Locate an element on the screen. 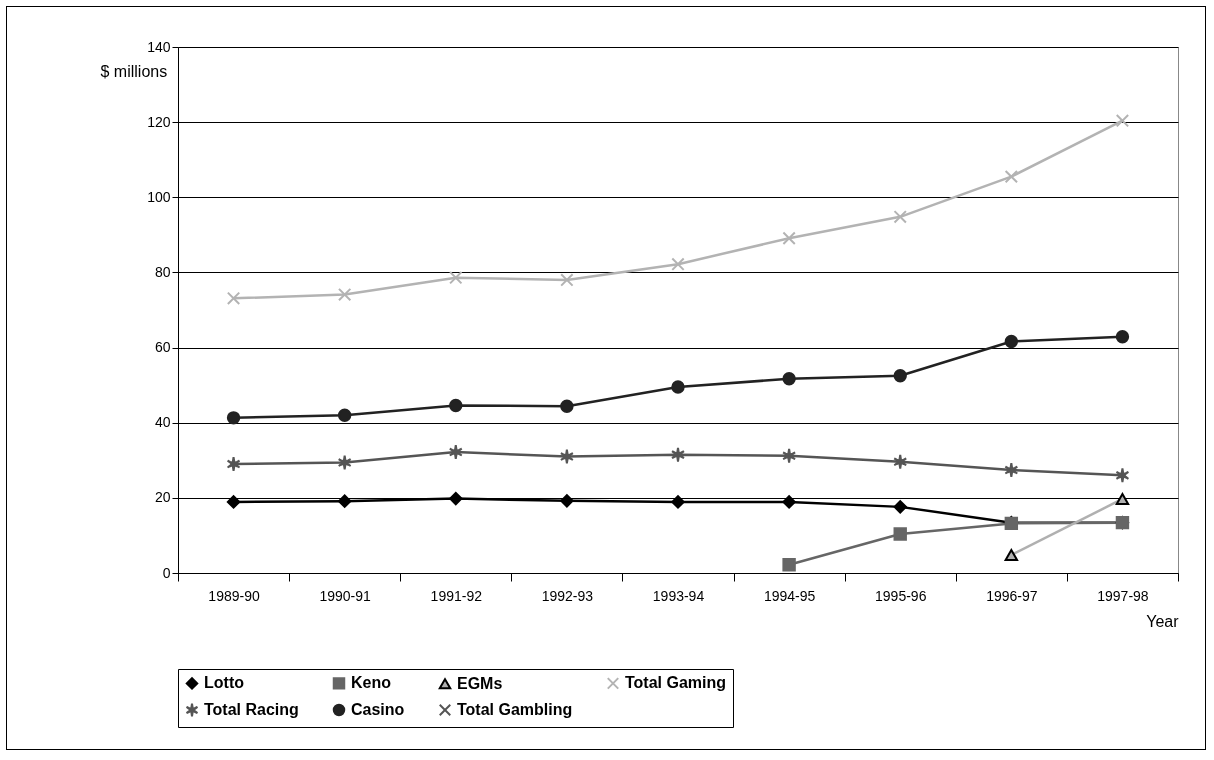 The width and height of the screenshot is (1214, 760). x-tick-label: 1992-93 is located at coordinates (567, 595).